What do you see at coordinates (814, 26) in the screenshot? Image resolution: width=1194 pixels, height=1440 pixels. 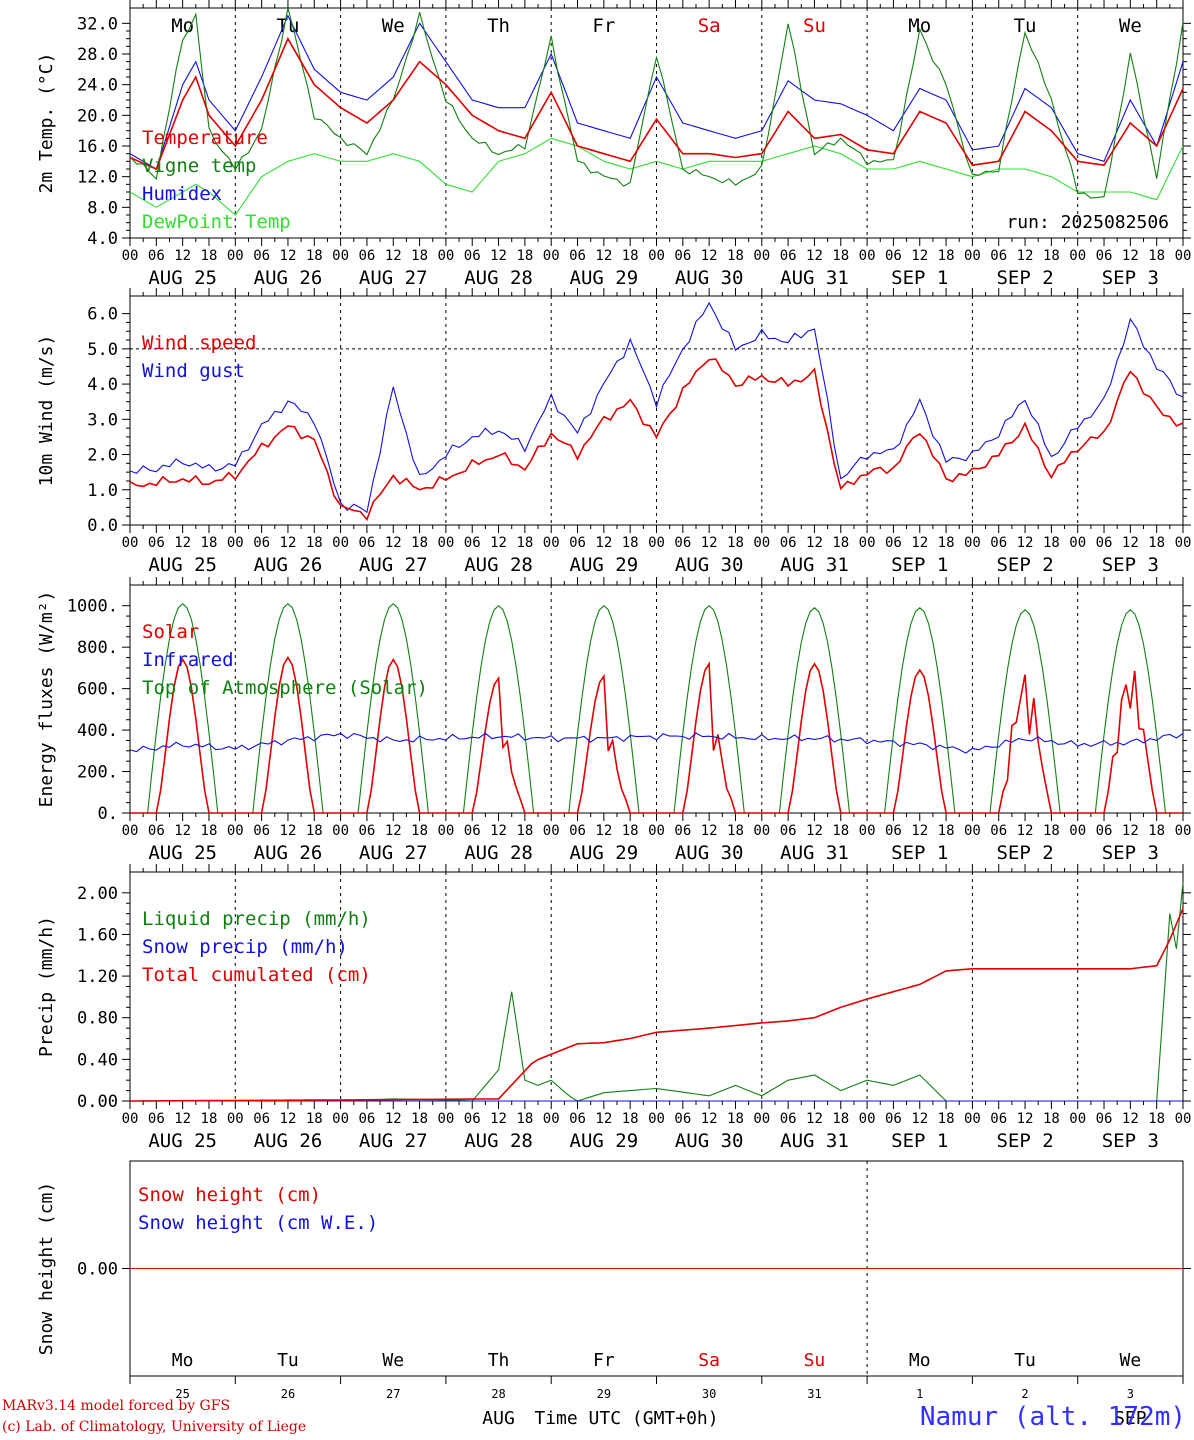 I see `day-letter: Su` at bounding box center [814, 26].